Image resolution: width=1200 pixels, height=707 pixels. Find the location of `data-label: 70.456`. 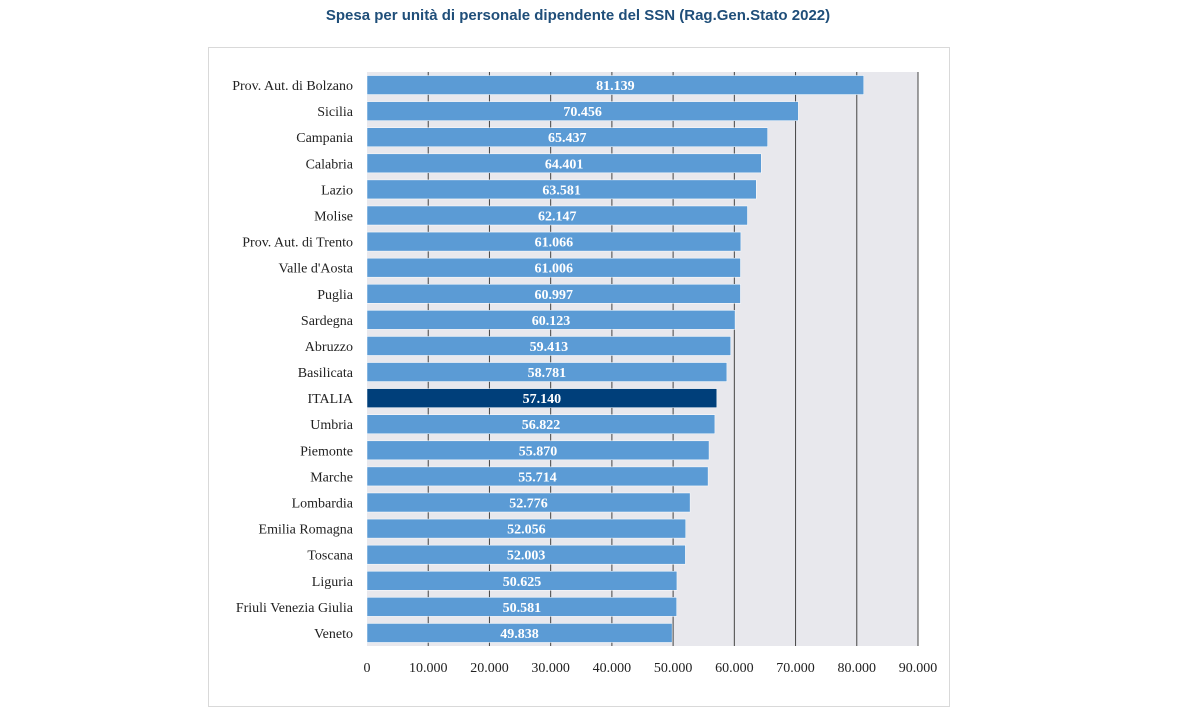

data-label: 70.456 is located at coordinates (582, 112).